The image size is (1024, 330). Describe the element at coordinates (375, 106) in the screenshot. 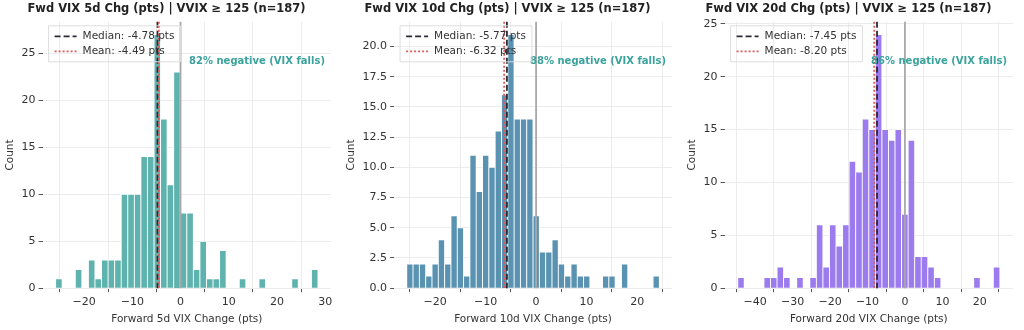

I see `y-tick-label: 15.0` at that location.